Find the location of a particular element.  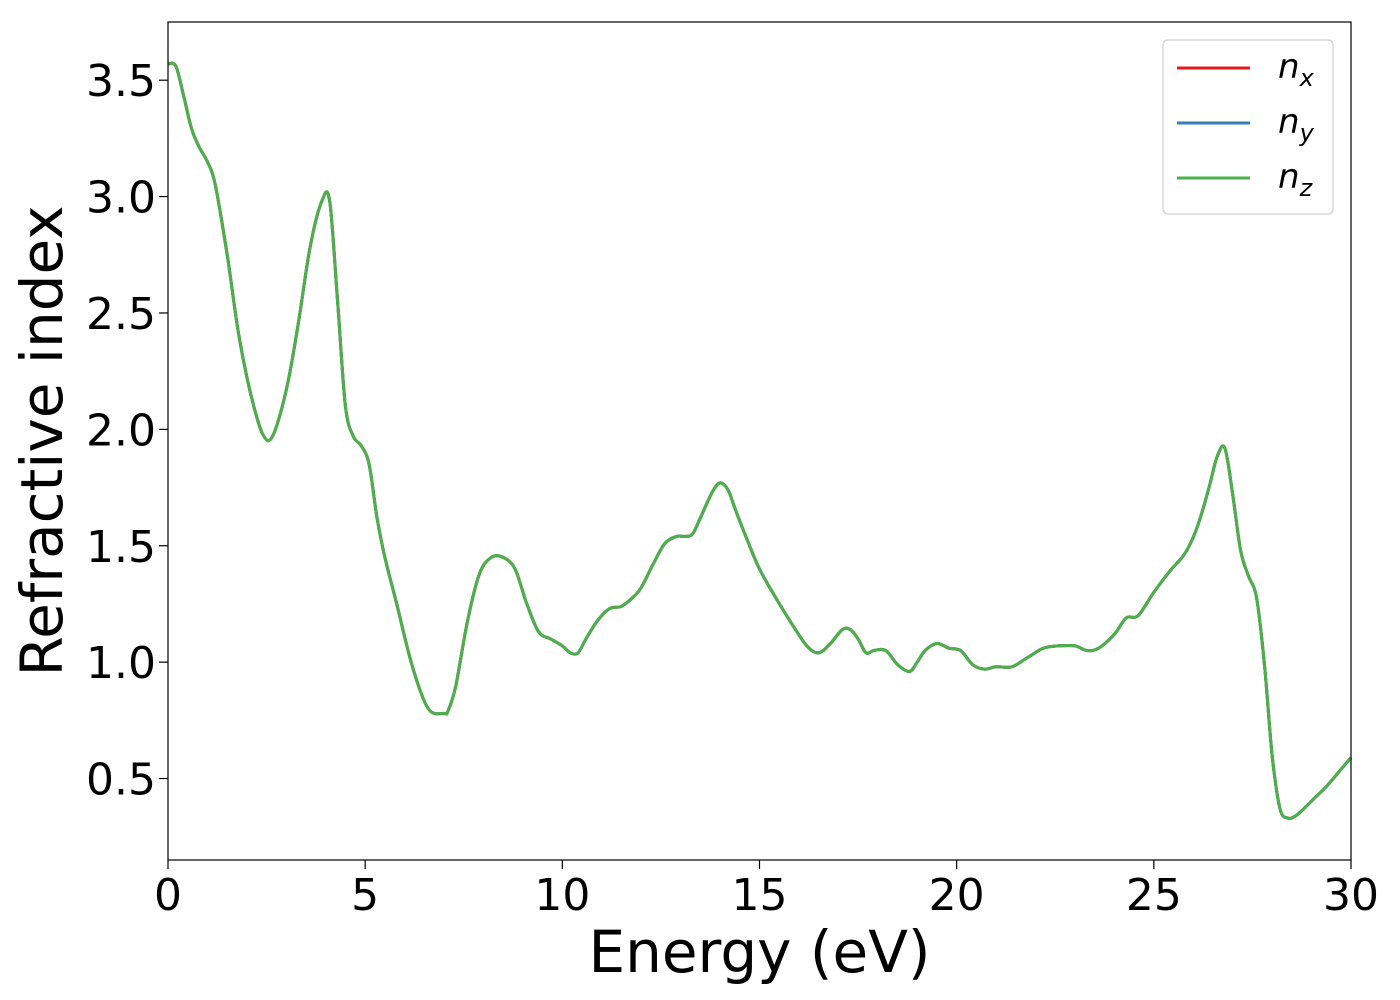

y-tick-label: 1.0 is located at coordinates (121, 663).